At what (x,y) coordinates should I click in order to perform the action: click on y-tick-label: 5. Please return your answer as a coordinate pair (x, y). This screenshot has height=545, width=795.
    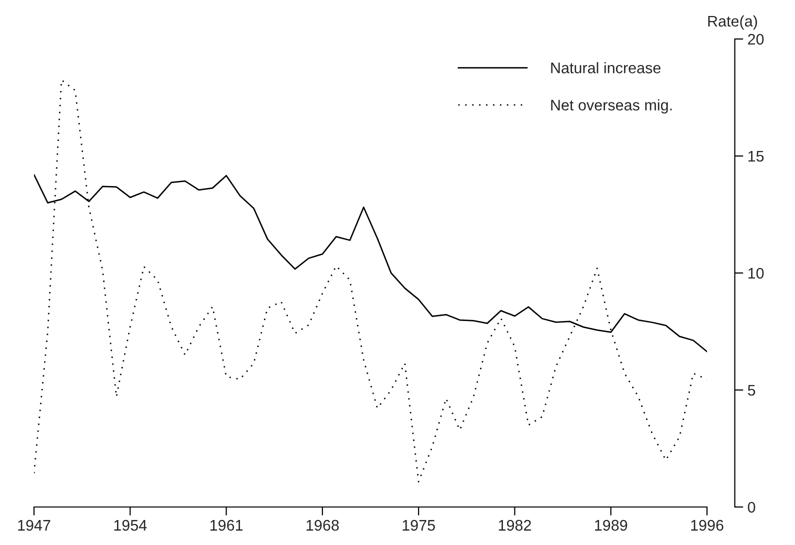
    Looking at the image, I should click on (752, 390).